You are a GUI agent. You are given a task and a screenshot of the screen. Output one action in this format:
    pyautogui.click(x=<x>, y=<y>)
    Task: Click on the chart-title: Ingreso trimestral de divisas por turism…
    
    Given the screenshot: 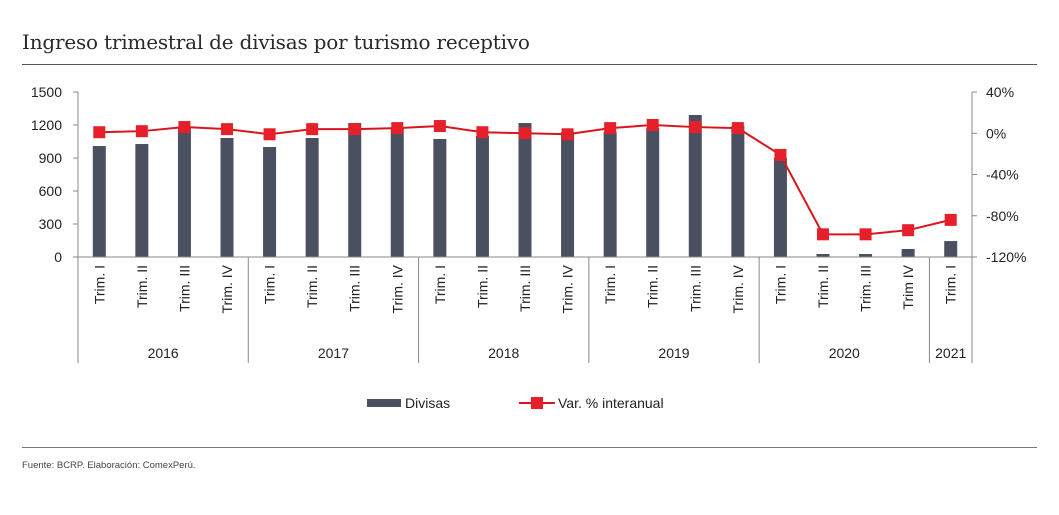 What is the action you would take?
    pyautogui.click(x=276, y=42)
    